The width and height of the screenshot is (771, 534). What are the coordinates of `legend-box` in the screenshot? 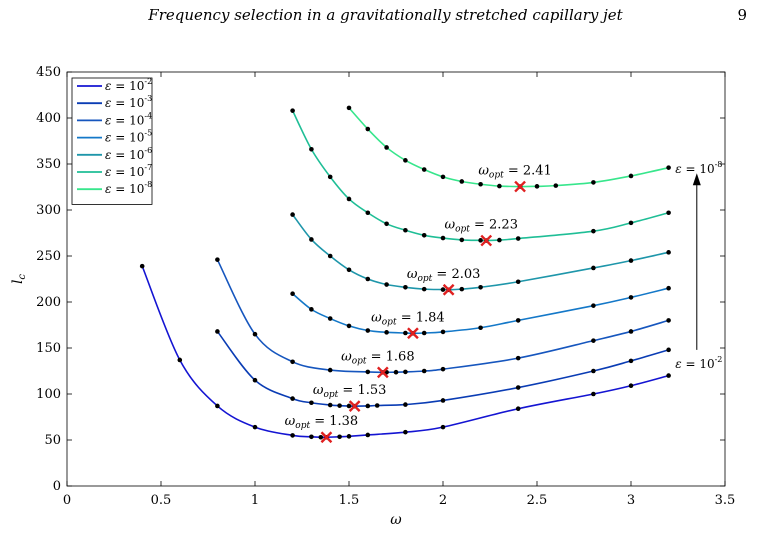 It's located at (112, 141).